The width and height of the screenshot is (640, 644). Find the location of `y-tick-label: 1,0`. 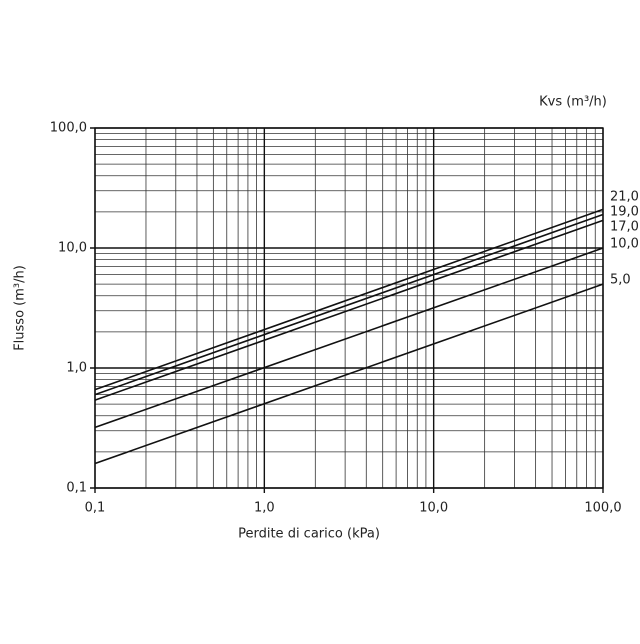

y-tick-label: 1,0 is located at coordinates (76, 368).